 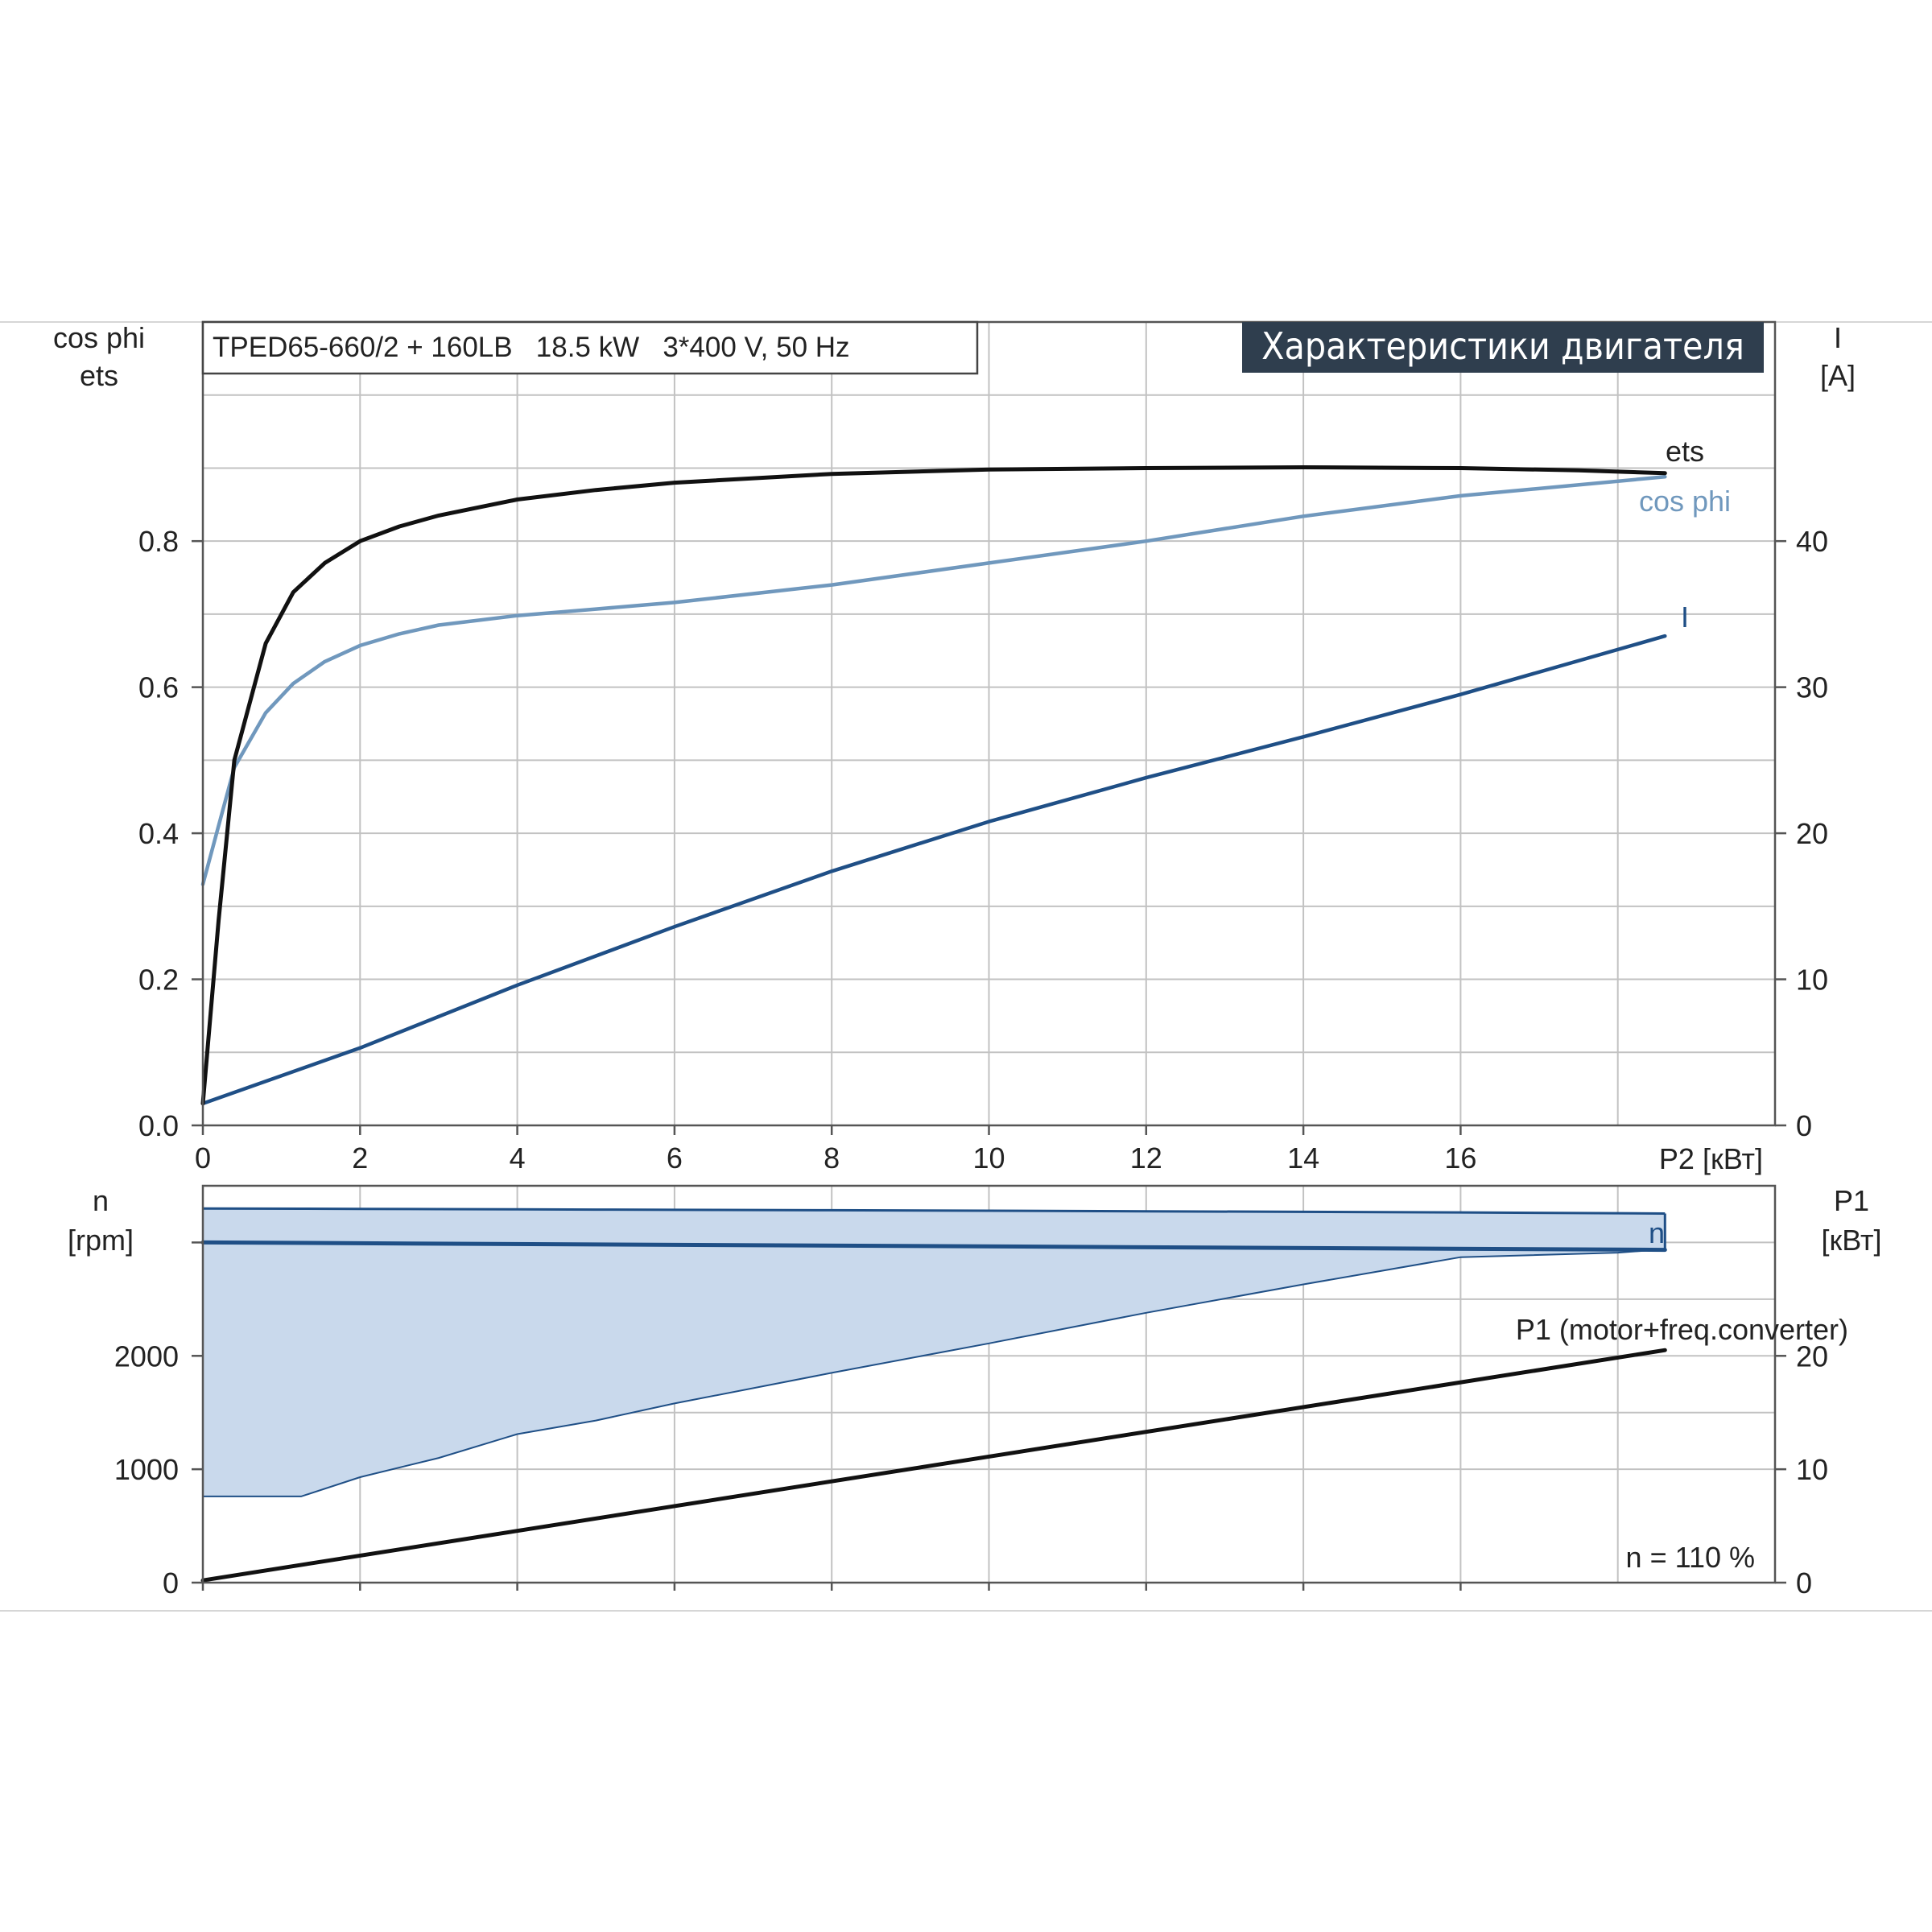 I want to click on speed-band-upper-edge, so click(x=934, y=1211).